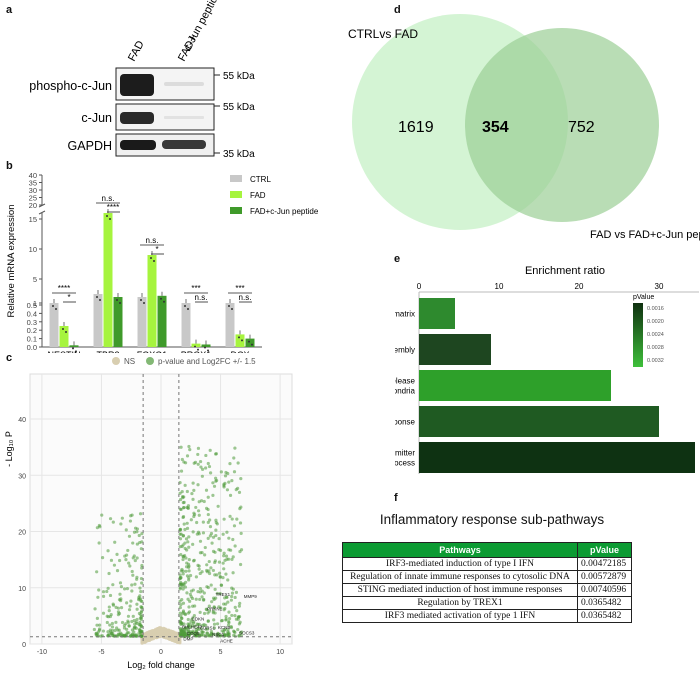 This screenshot has width=700, height=677. Describe the element at coordinates (9, 166) in the screenshot. I see `panel-label-b: b` at that location.